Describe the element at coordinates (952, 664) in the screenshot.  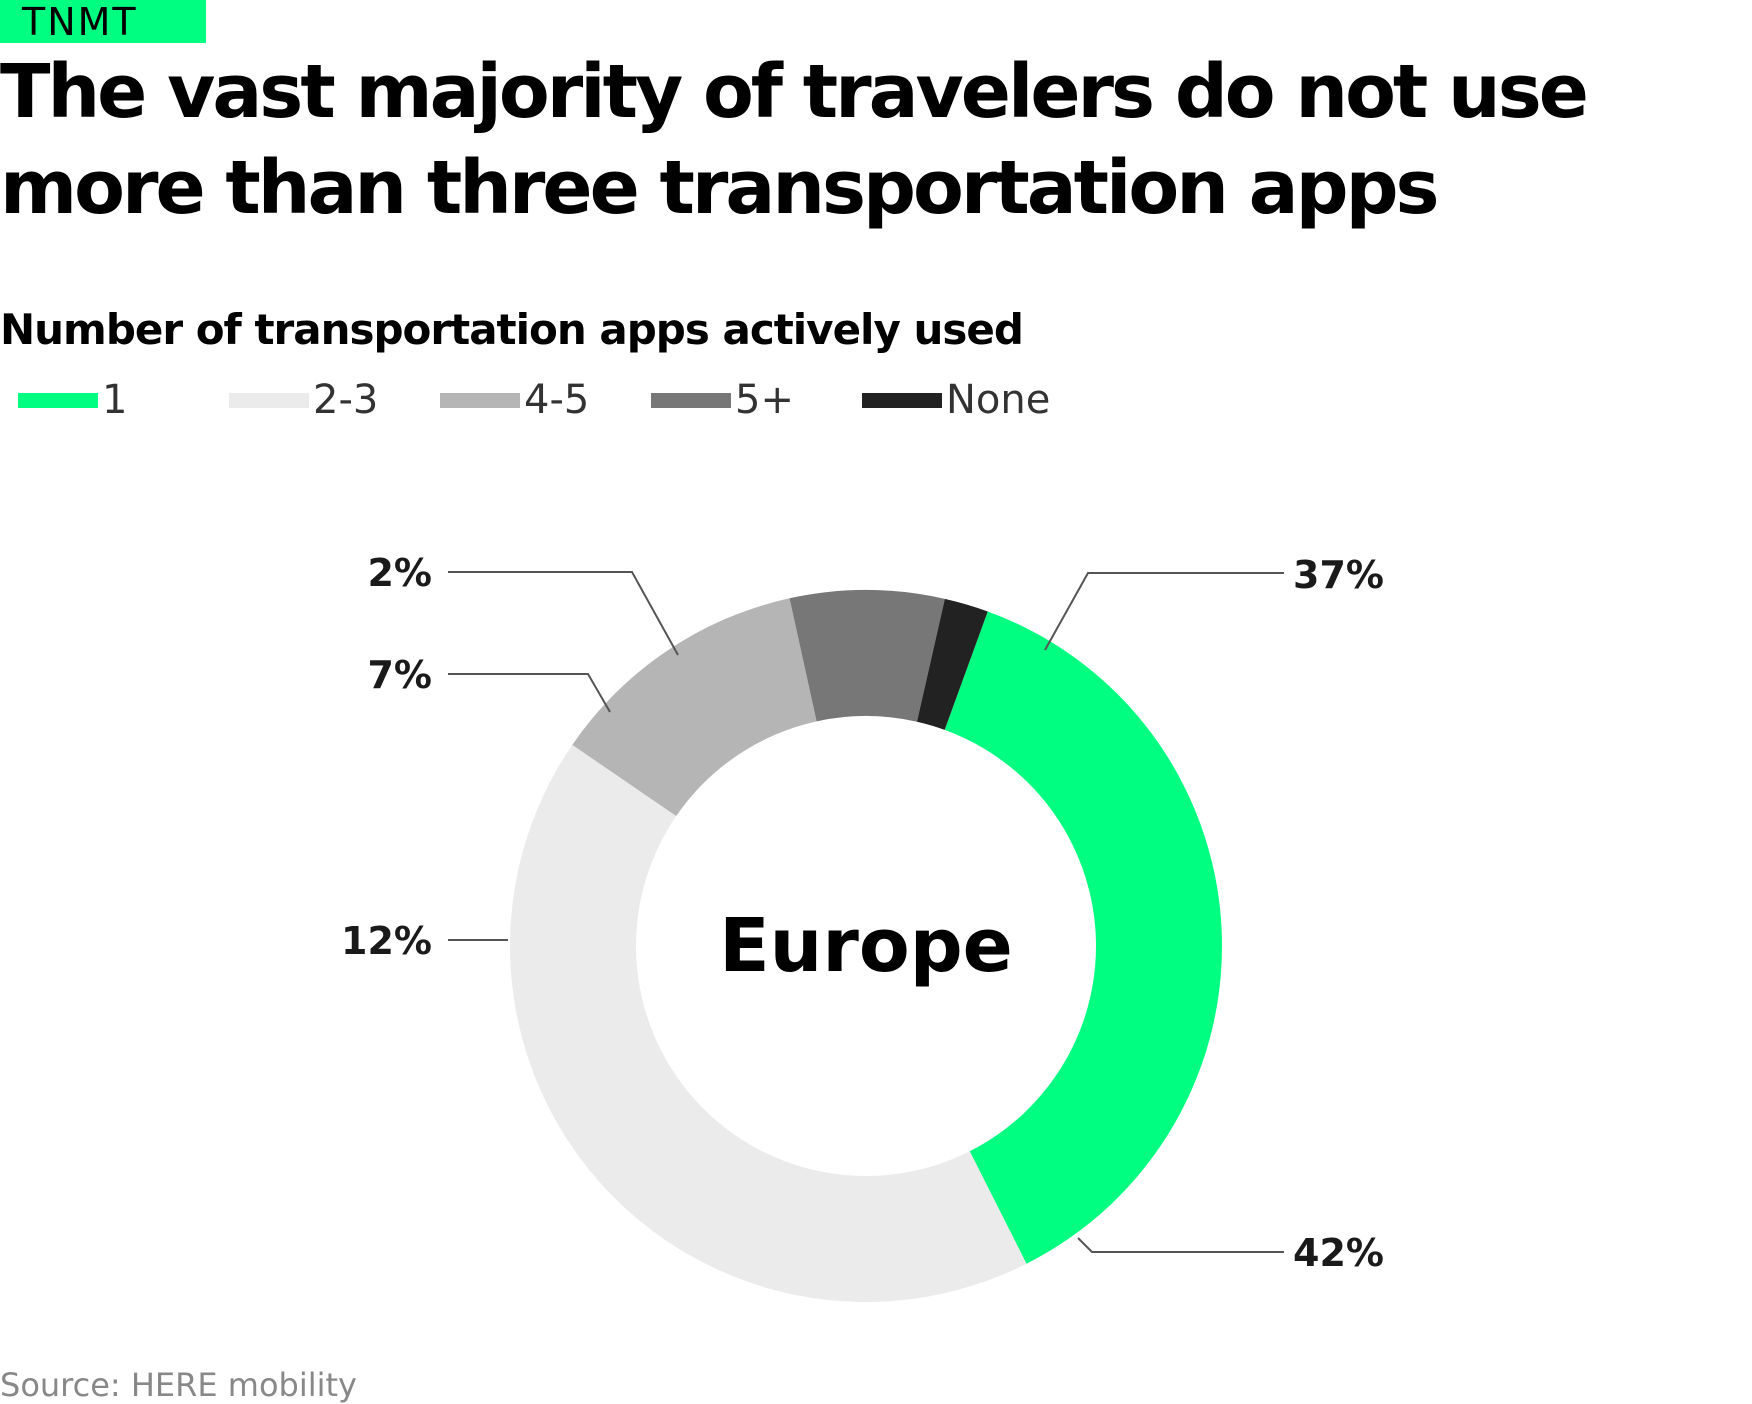
I see `slice-none` at that location.